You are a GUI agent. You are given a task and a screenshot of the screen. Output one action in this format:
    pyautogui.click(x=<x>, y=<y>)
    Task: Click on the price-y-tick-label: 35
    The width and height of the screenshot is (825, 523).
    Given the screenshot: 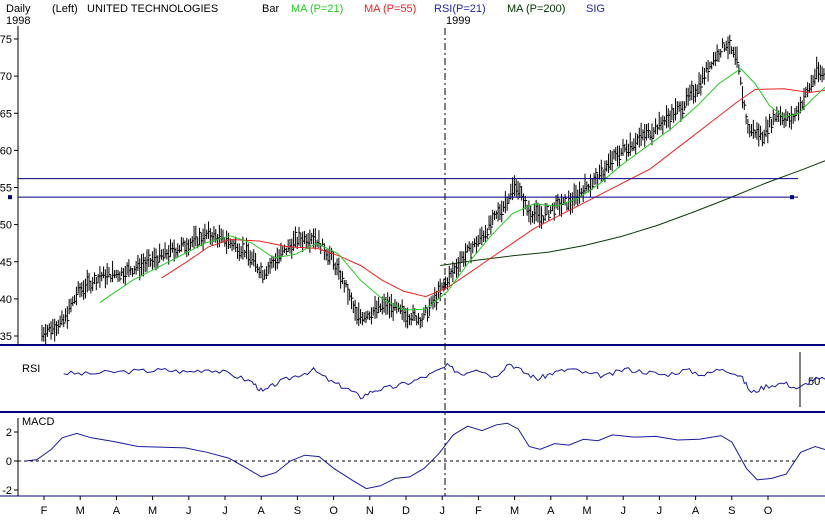 What is the action you would take?
    pyautogui.click(x=6, y=337)
    